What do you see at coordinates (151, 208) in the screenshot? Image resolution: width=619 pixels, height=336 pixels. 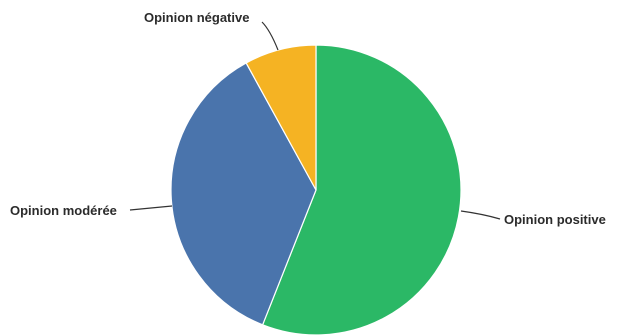 I see `leader-line-moderee` at bounding box center [151, 208].